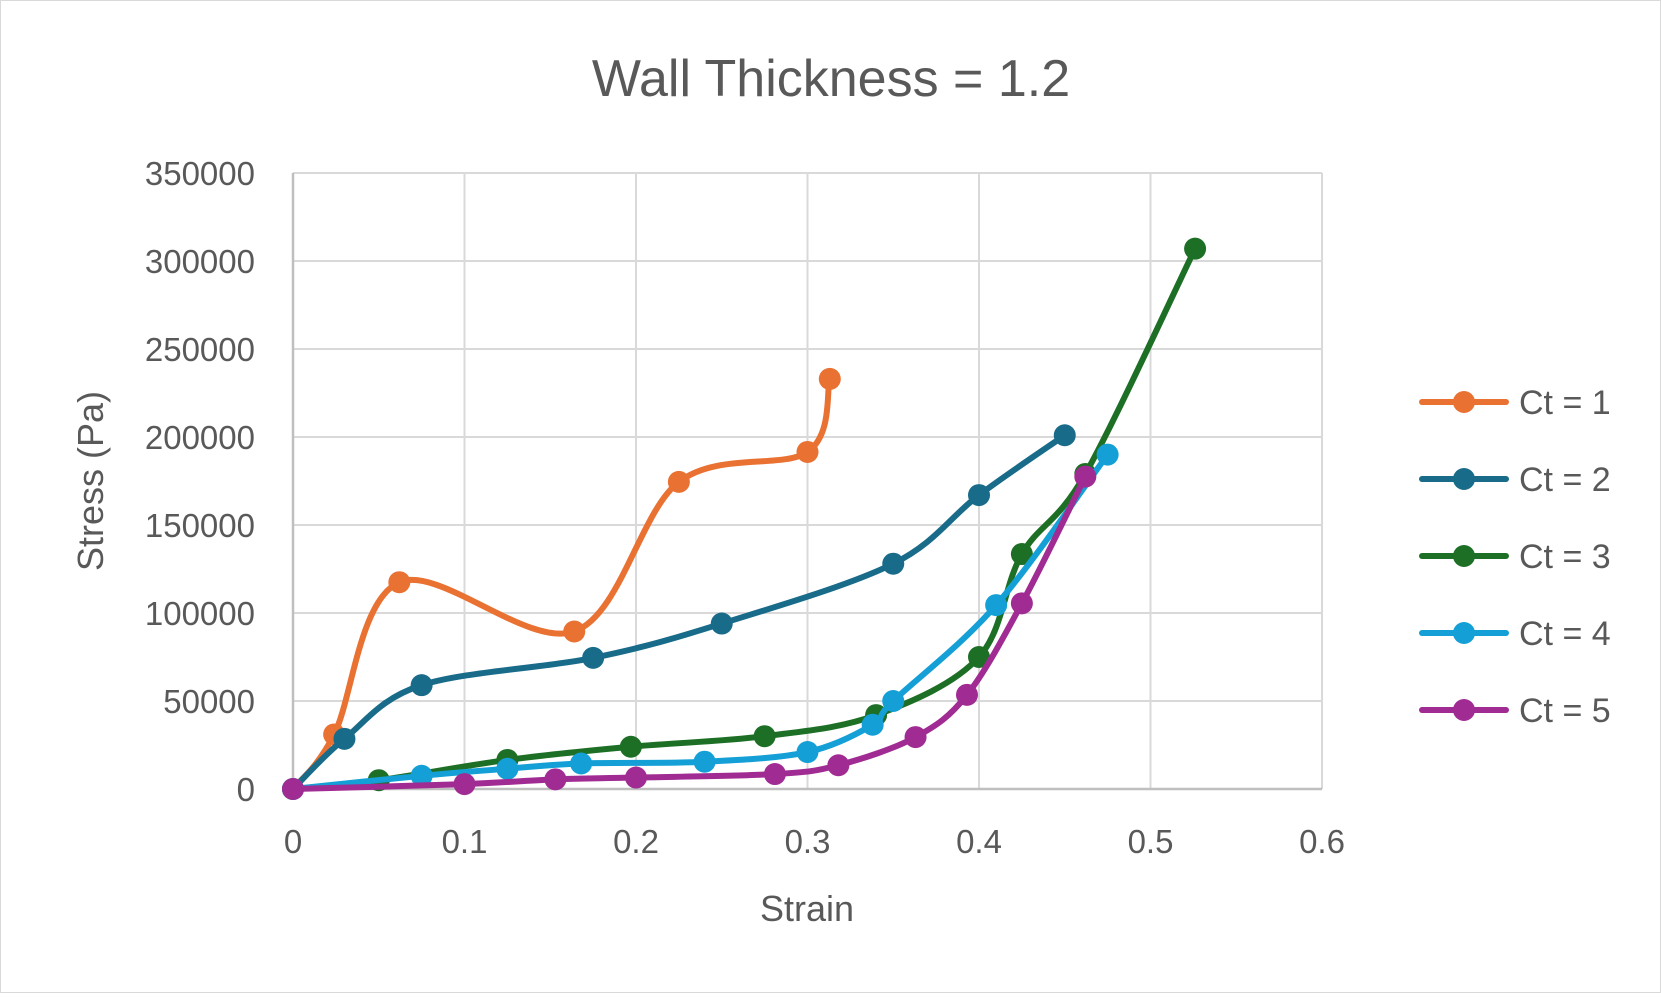 The width and height of the screenshot is (1661, 997). What do you see at coordinates (1515, 480) in the screenshot?
I see `legend-item: Ct = 2` at bounding box center [1515, 480].